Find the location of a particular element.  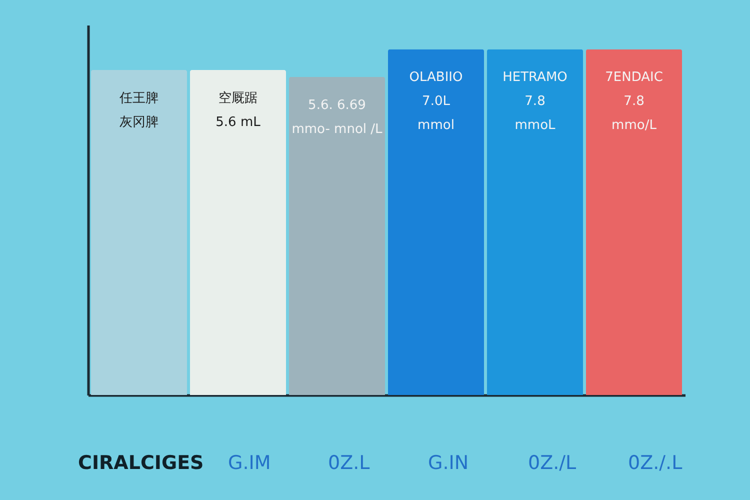

annotation: 7ENDAIC is located at coordinates (634, 78).